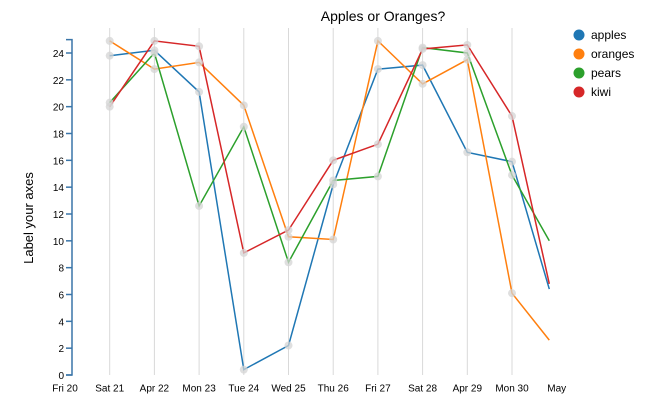 Image resolution: width=658 pixels, height=407 pixels. I want to click on y-tick-label: 12, so click(59, 215).